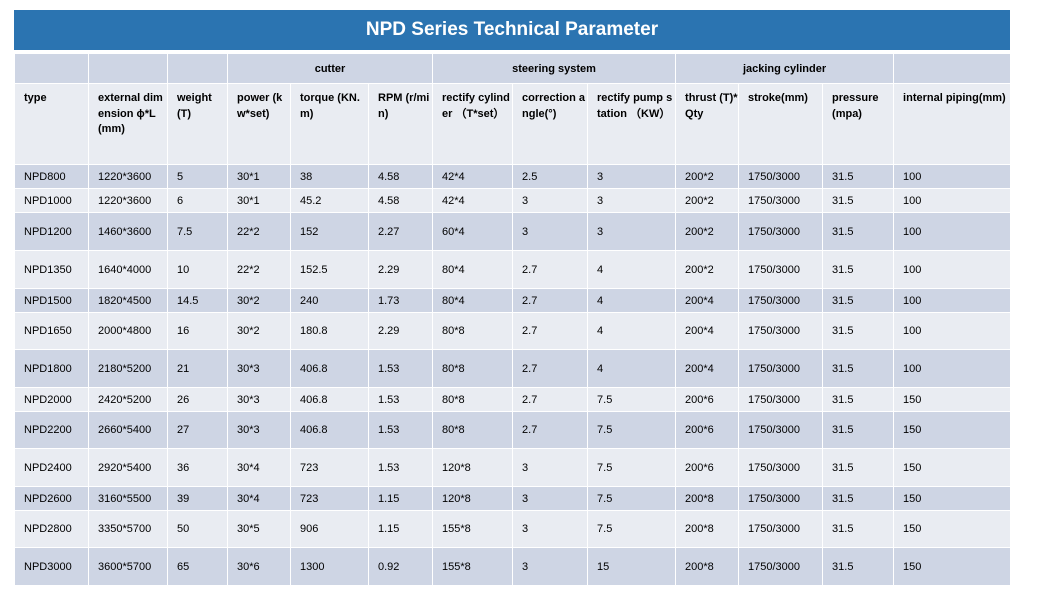  I want to click on cell-power: 22*2, so click(259, 231).